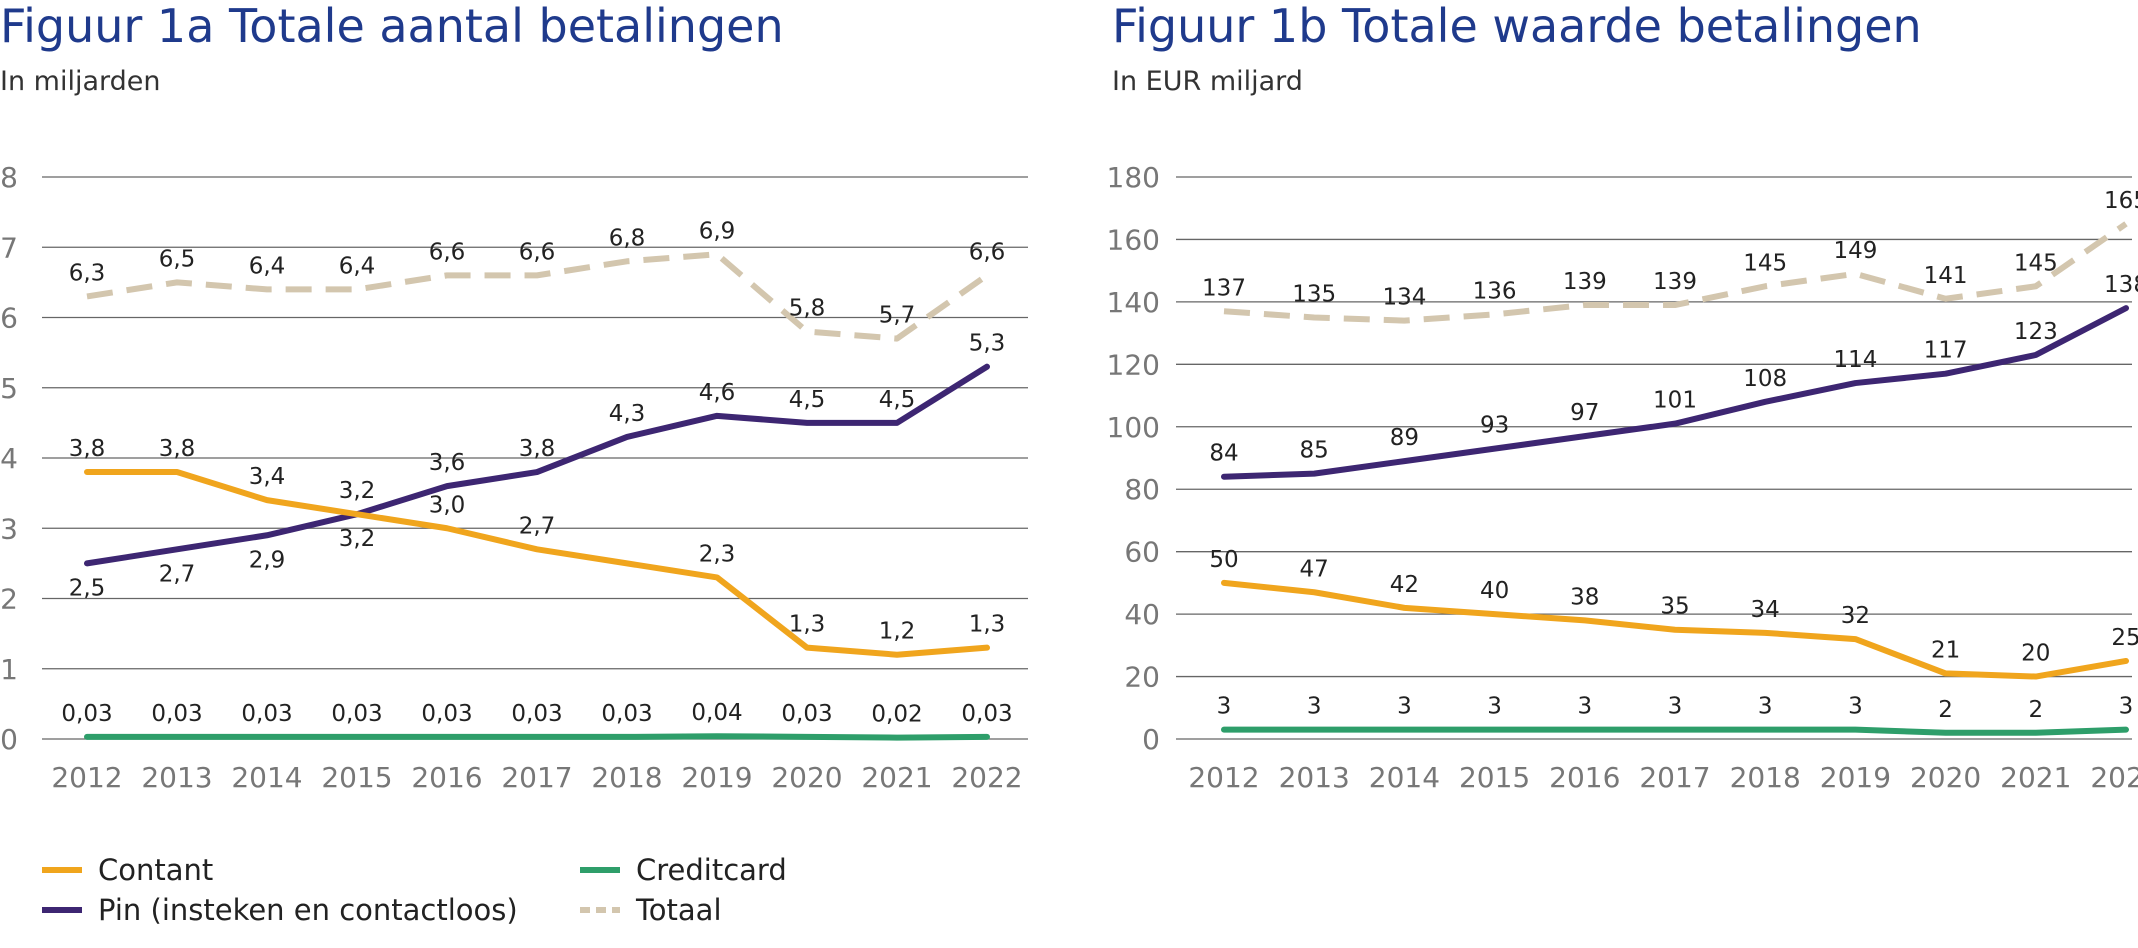 This screenshot has height=948, width=2138. What do you see at coordinates (267, 560) in the screenshot?
I see `chart-a-series-pin-insteken-en-contactloos-label-2014: 2,9` at bounding box center [267, 560].